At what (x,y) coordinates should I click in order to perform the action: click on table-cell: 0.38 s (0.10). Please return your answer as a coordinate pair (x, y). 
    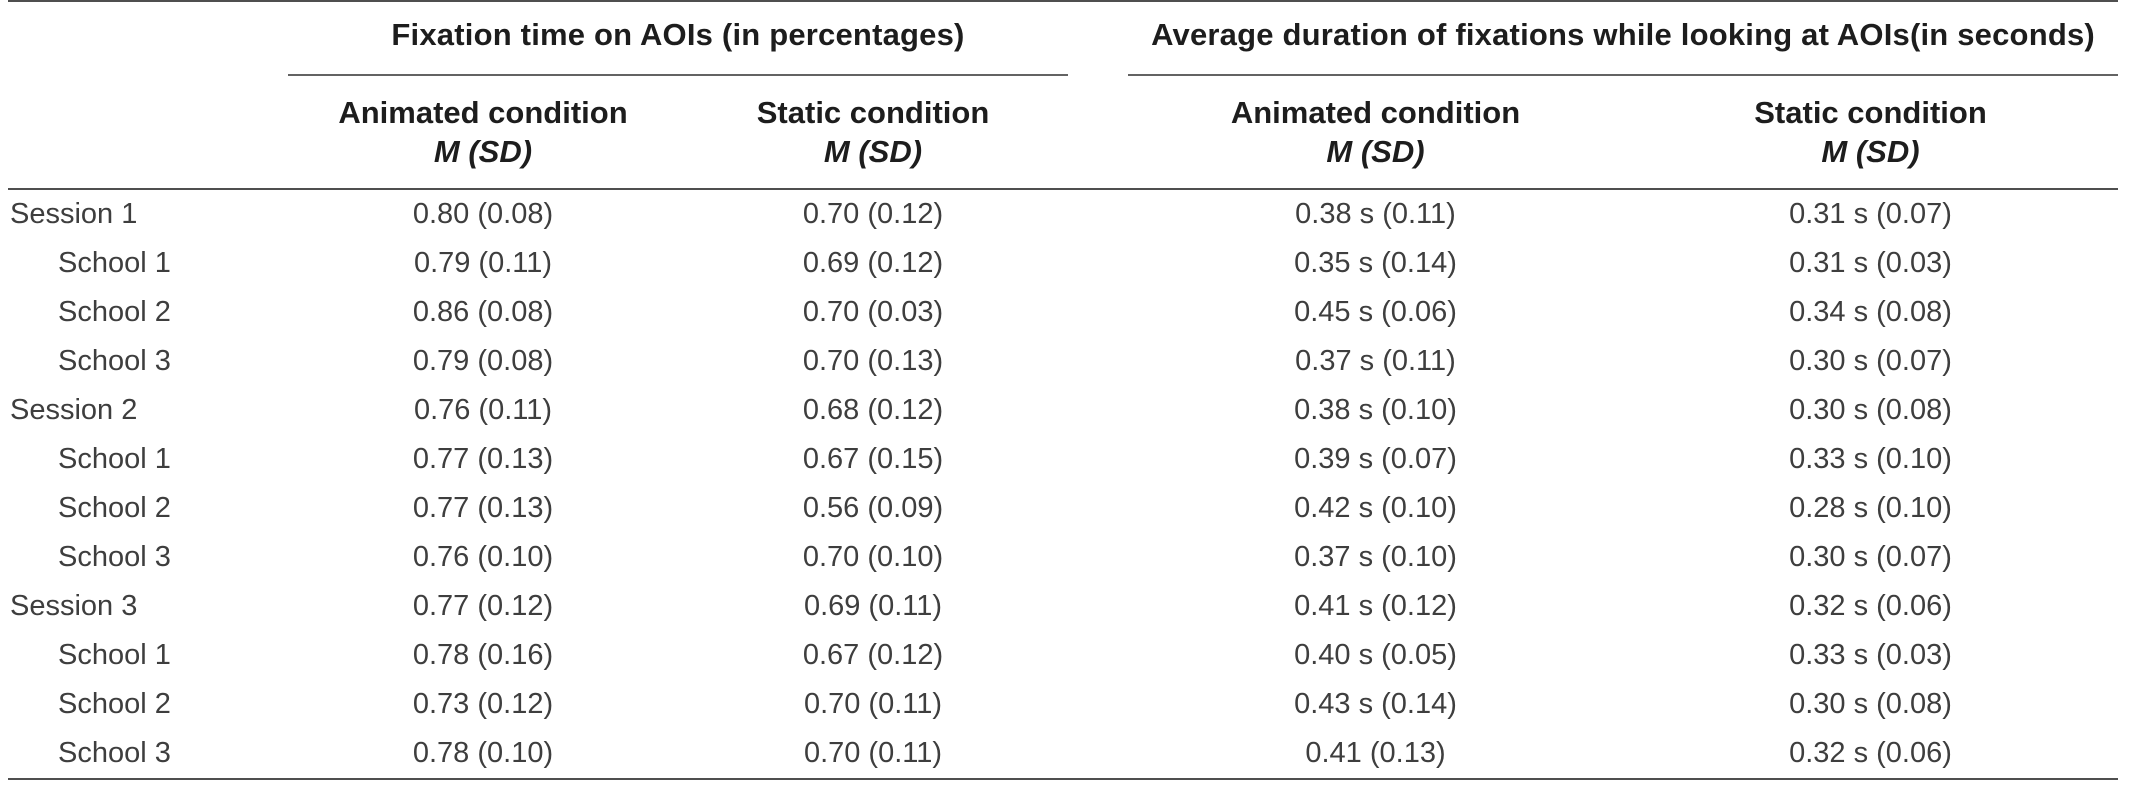
    Looking at the image, I should click on (1375, 410).